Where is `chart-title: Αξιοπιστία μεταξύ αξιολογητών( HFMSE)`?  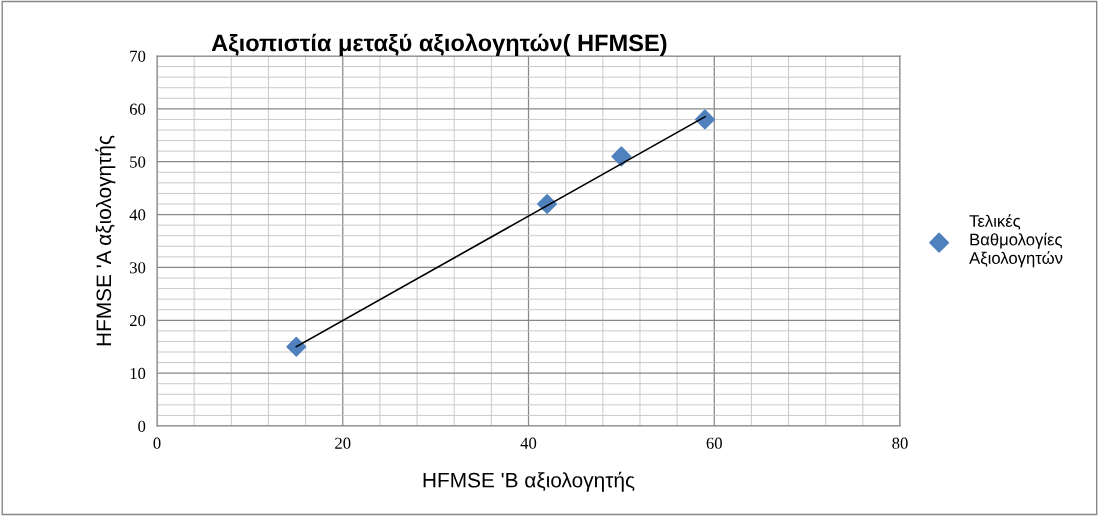
chart-title: Αξιοπιστία μεταξύ αξιολογητών( HFMSE) is located at coordinates (439, 44).